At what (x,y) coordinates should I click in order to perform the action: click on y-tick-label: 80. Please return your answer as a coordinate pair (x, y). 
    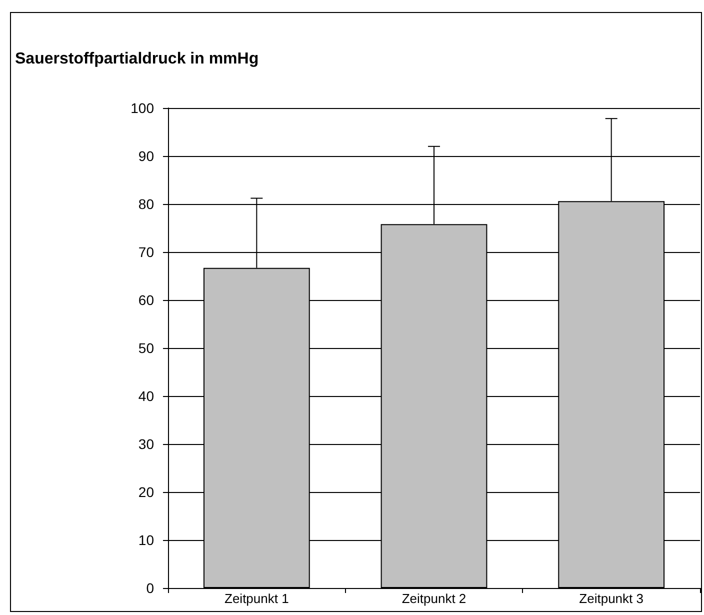
    Looking at the image, I should click on (146, 204).